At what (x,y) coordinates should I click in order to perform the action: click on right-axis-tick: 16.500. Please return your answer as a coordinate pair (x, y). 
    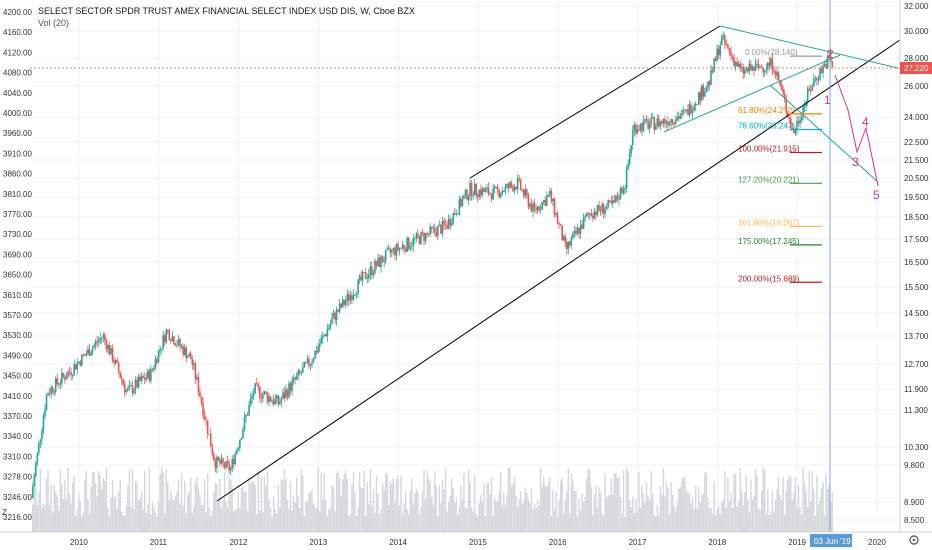
    Looking at the image, I should click on (916, 262).